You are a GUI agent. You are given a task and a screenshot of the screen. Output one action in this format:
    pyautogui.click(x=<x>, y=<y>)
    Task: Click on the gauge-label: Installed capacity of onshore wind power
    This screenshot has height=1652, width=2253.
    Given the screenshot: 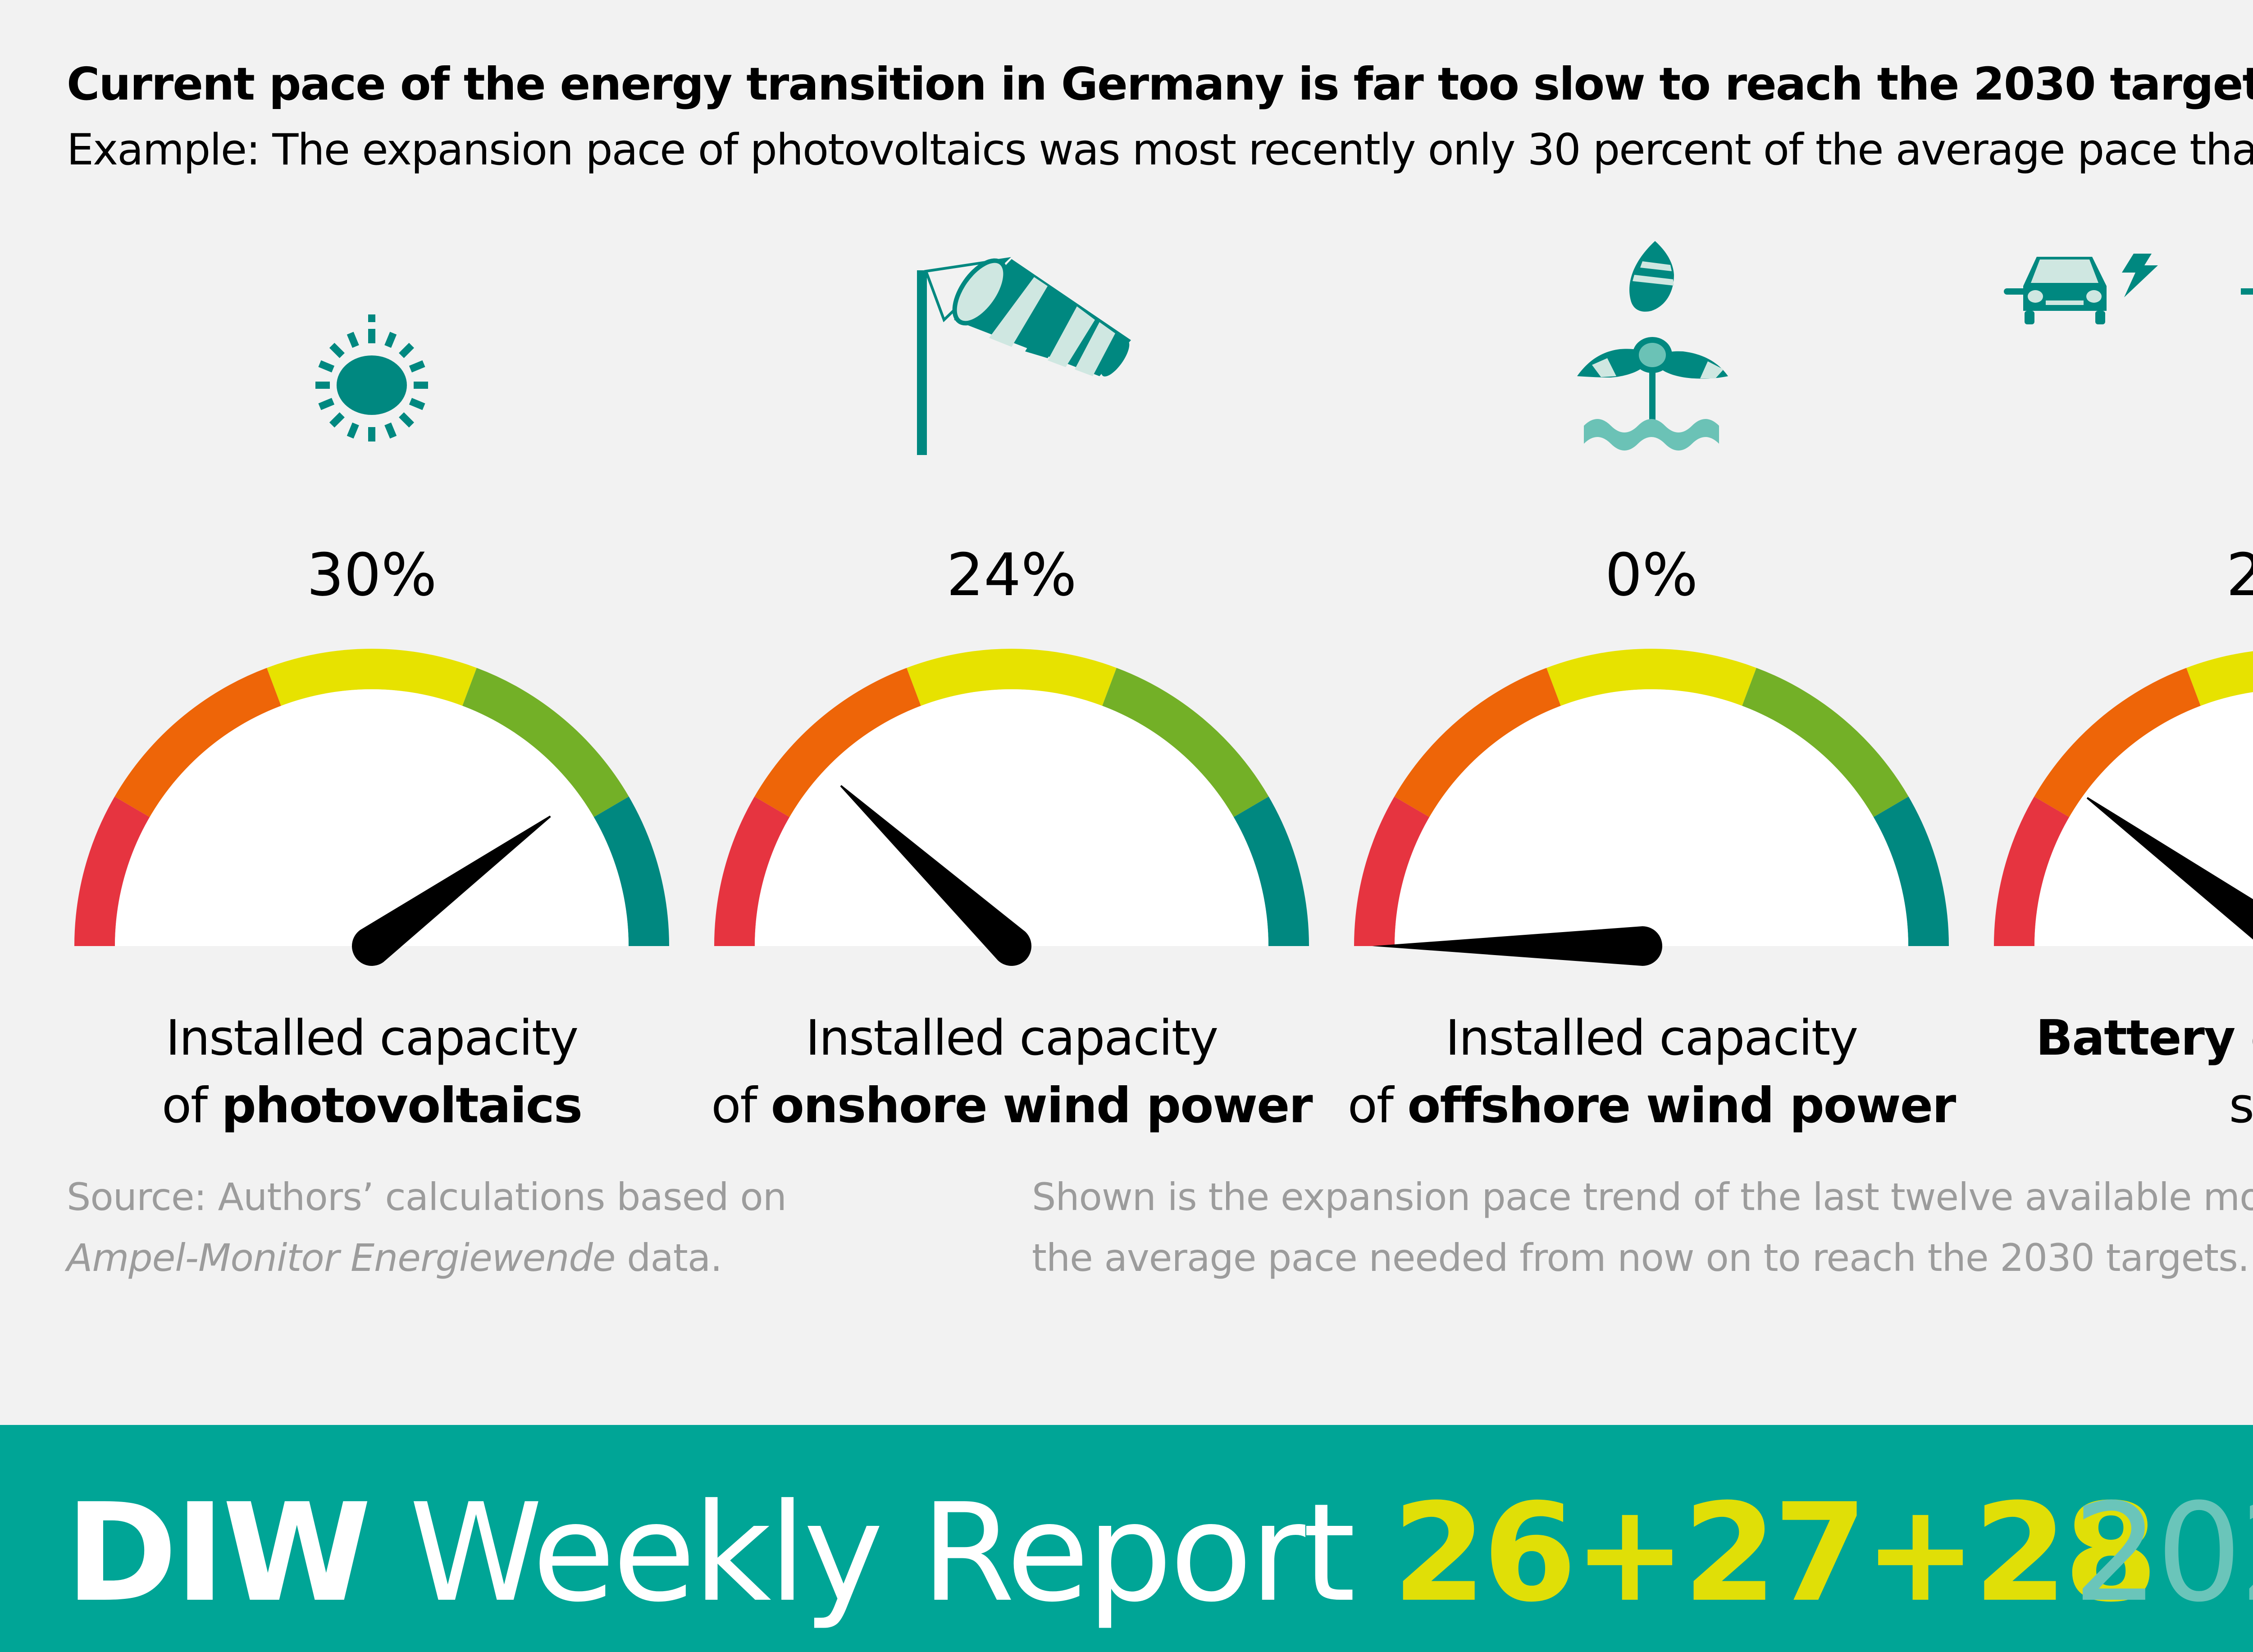 What is the action you would take?
    pyautogui.click(x=1012, y=1072)
    